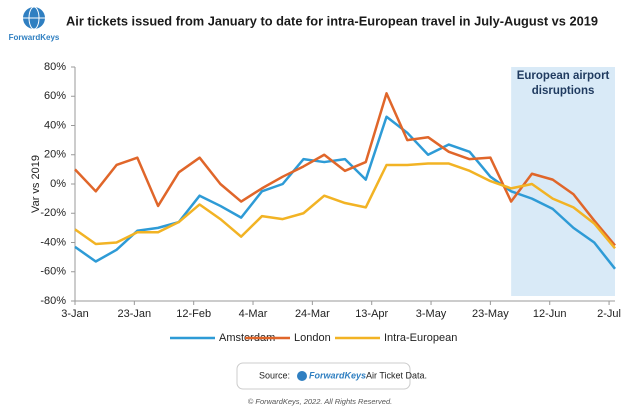 The image size is (640, 415). Describe the element at coordinates (58, 184) in the screenshot. I see `y-tick-label: 0%` at that location.